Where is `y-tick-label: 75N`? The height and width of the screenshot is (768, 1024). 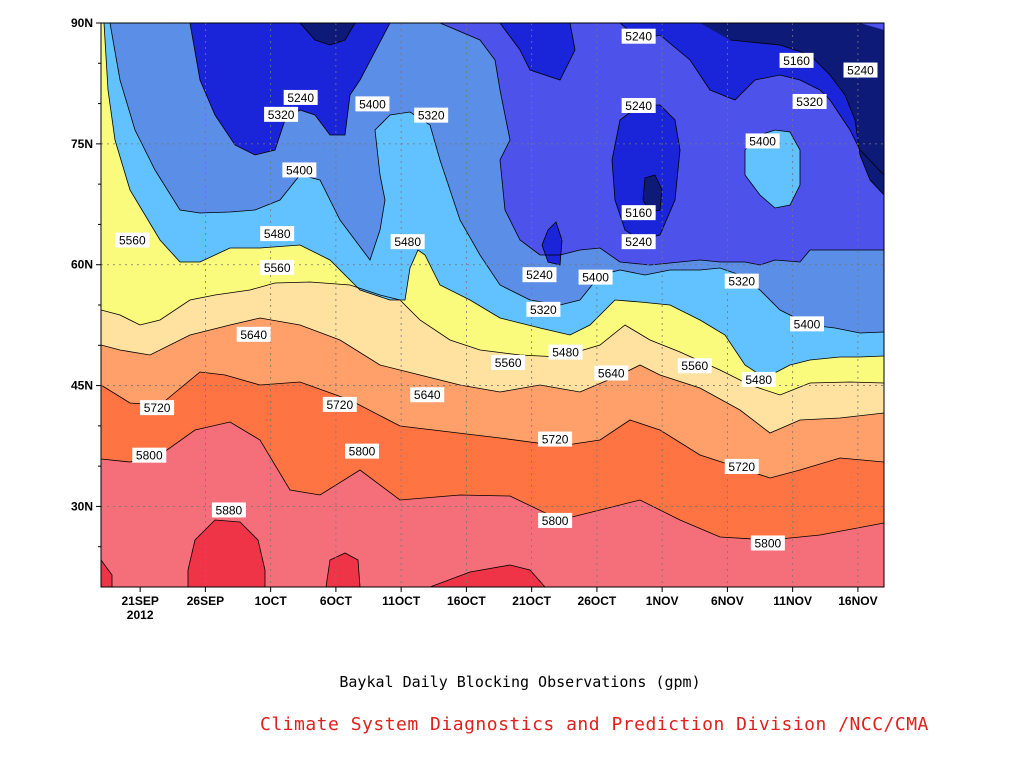
y-tick-label: 75N is located at coordinates (82, 144).